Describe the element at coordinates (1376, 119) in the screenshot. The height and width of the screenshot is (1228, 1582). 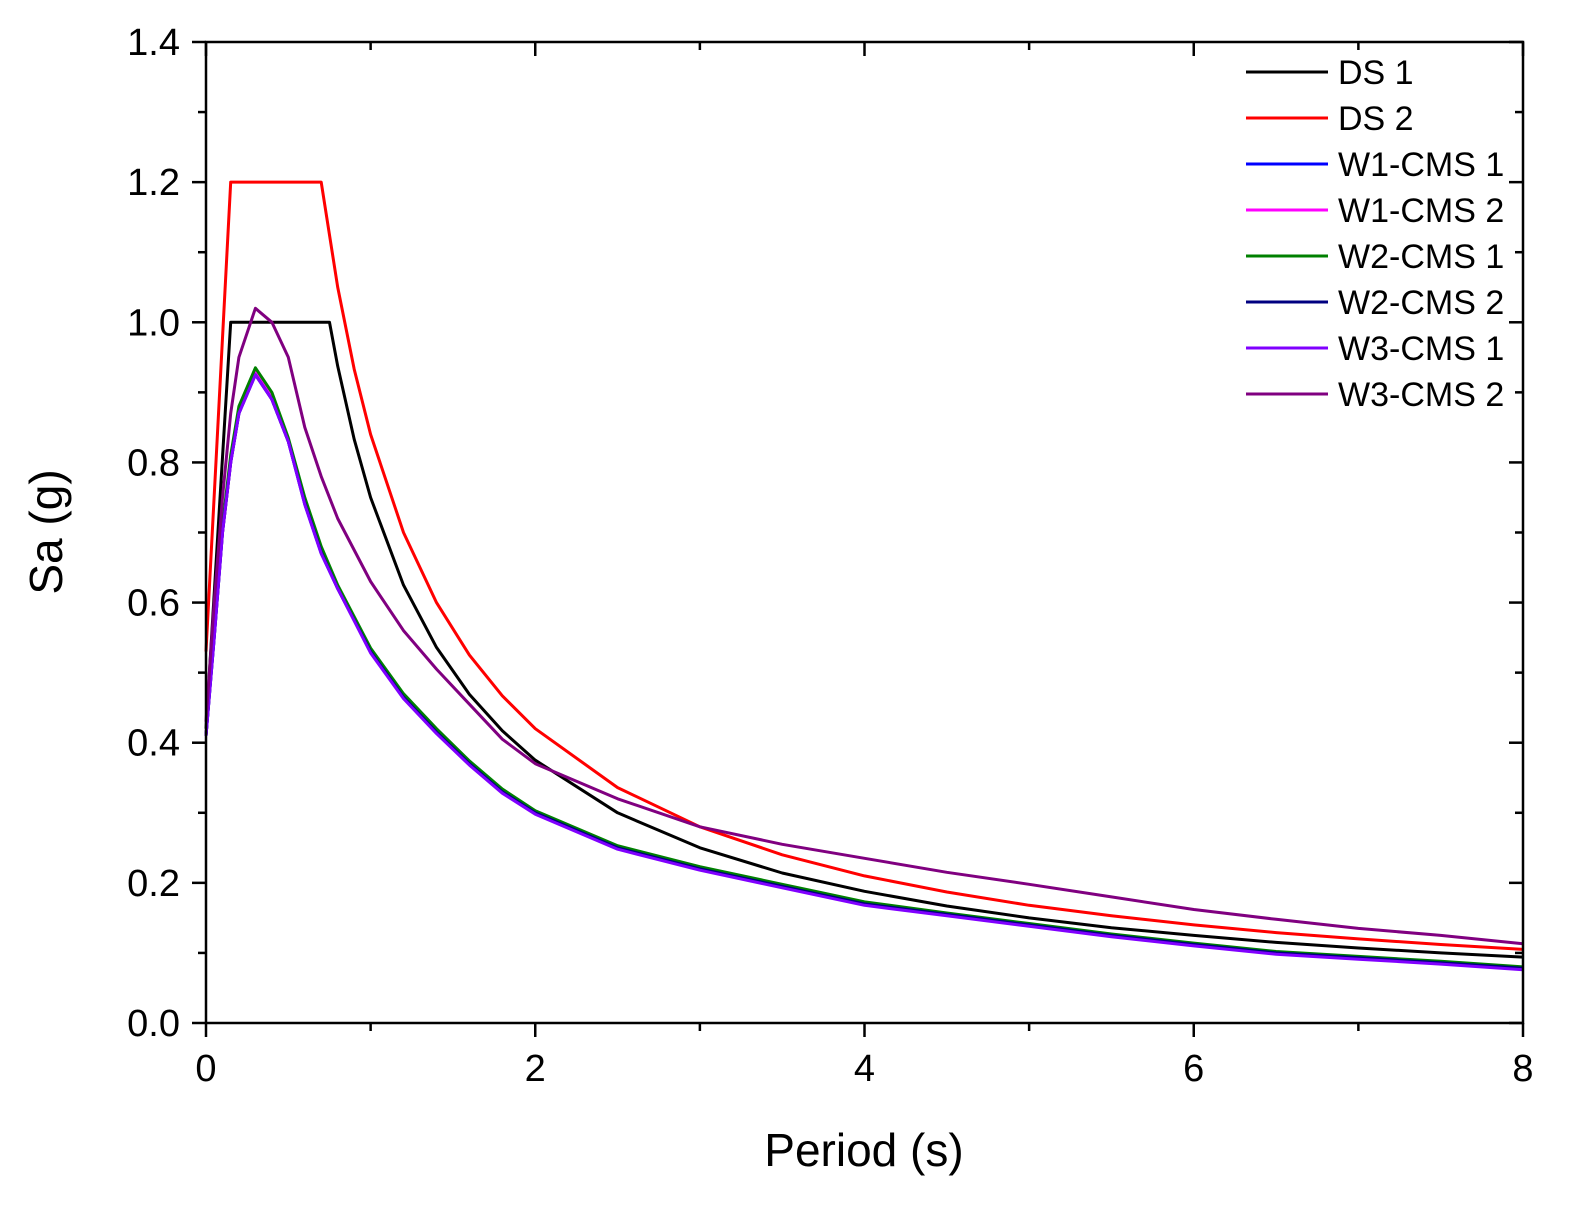
I see `legend-label: DS 2` at that location.